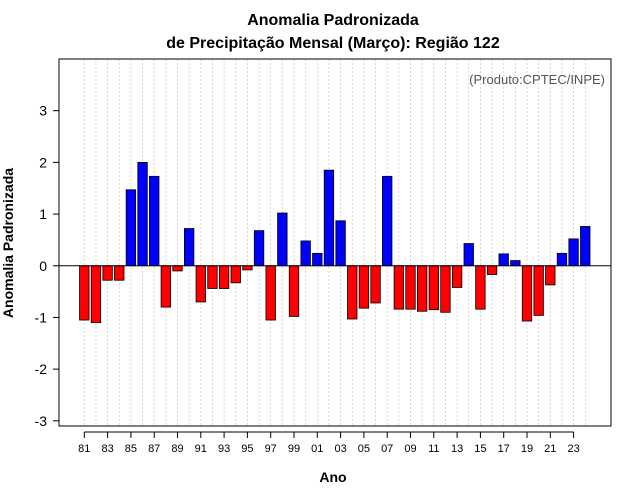  What do you see at coordinates (387, 221) in the screenshot?
I see `bar-2007` at bounding box center [387, 221].